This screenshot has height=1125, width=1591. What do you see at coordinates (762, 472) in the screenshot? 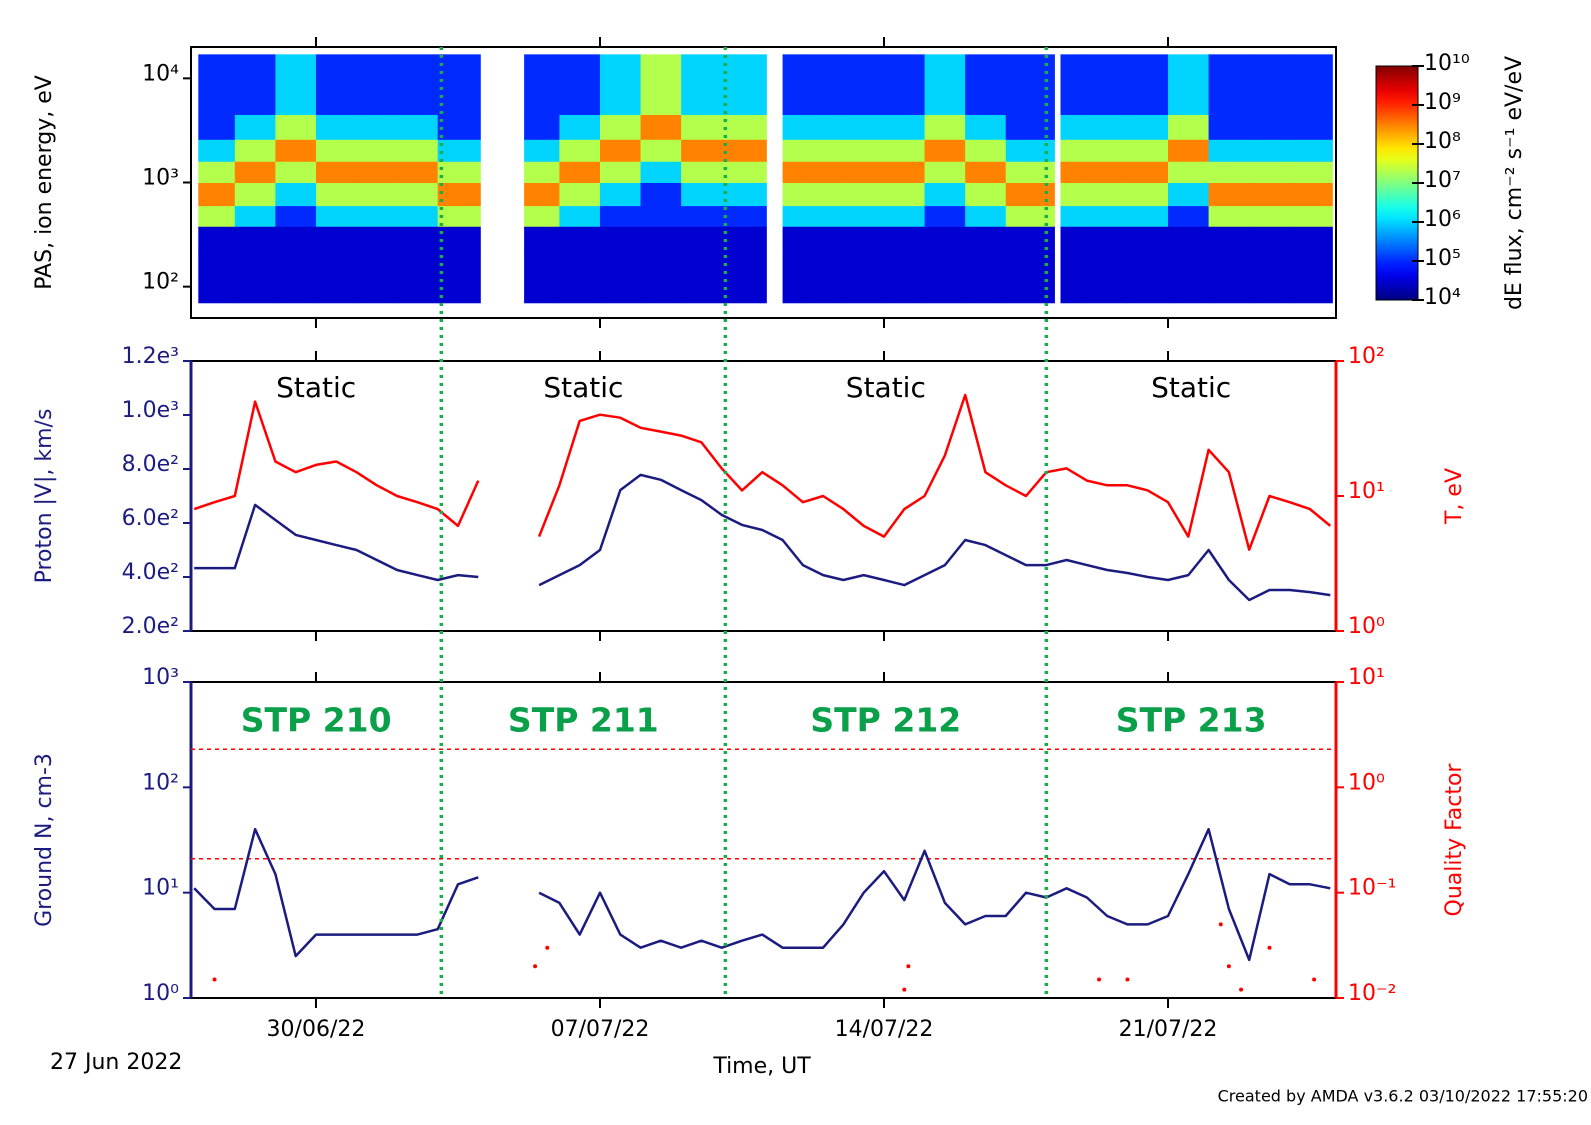
I see `series-line` at bounding box center [762, 472].